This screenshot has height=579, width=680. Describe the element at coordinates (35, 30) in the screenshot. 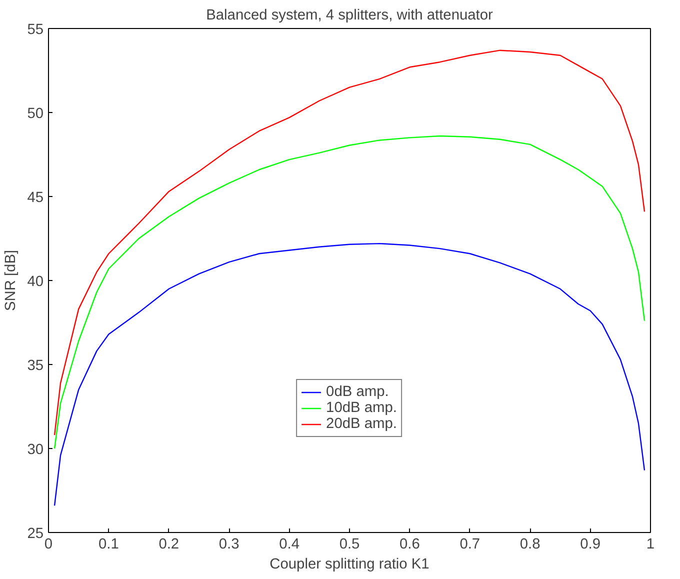

I see `y-tick-label: 55` at that location.